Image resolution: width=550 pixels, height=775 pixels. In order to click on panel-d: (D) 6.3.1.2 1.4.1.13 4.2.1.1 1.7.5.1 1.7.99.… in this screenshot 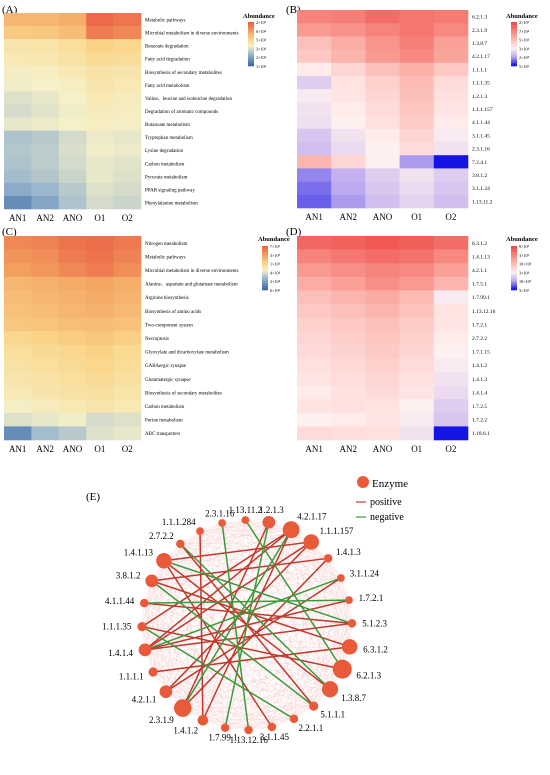, I will do `click(412, 340)`.